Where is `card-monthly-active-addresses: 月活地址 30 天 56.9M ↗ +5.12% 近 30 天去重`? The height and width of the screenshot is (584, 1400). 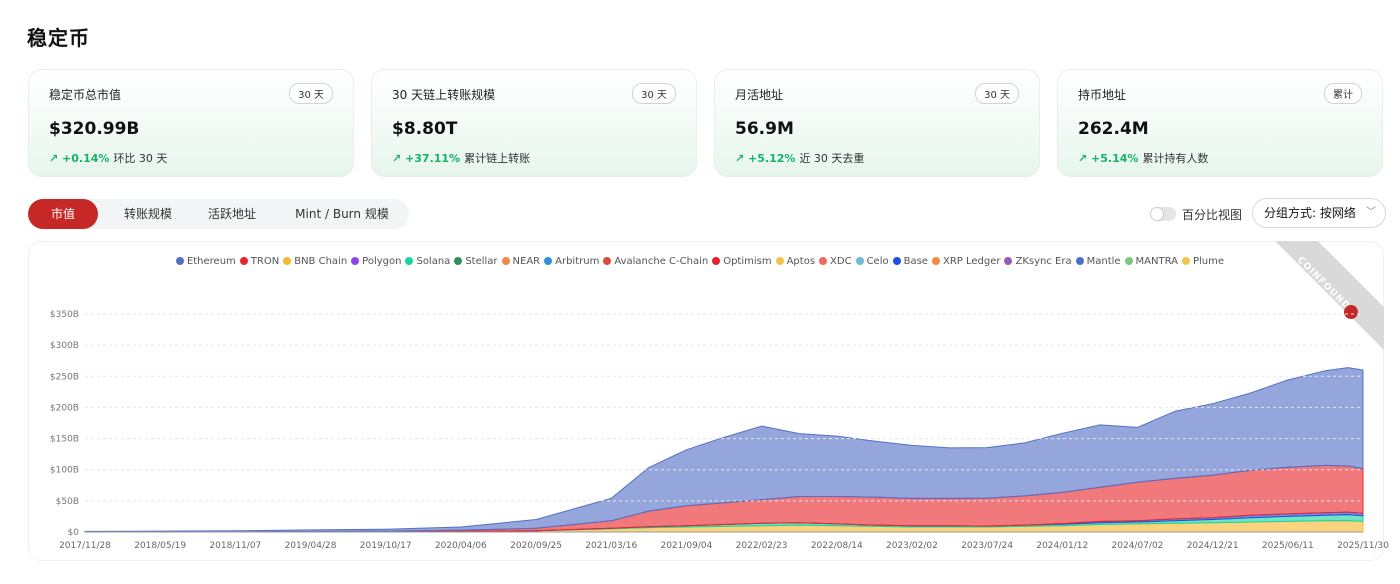 card-monthly-active-addresses: 月活地址 30 天 56.9M ↗ +5.12% 近 30 天去重 is located at coordinates (877, 123).